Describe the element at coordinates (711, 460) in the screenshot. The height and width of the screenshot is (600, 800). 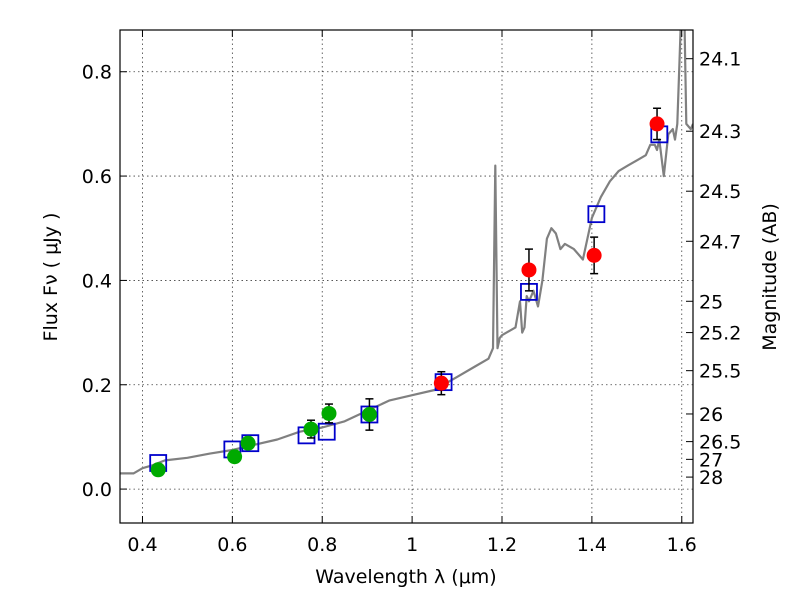
I see `right-tick-label: 27` at that location.